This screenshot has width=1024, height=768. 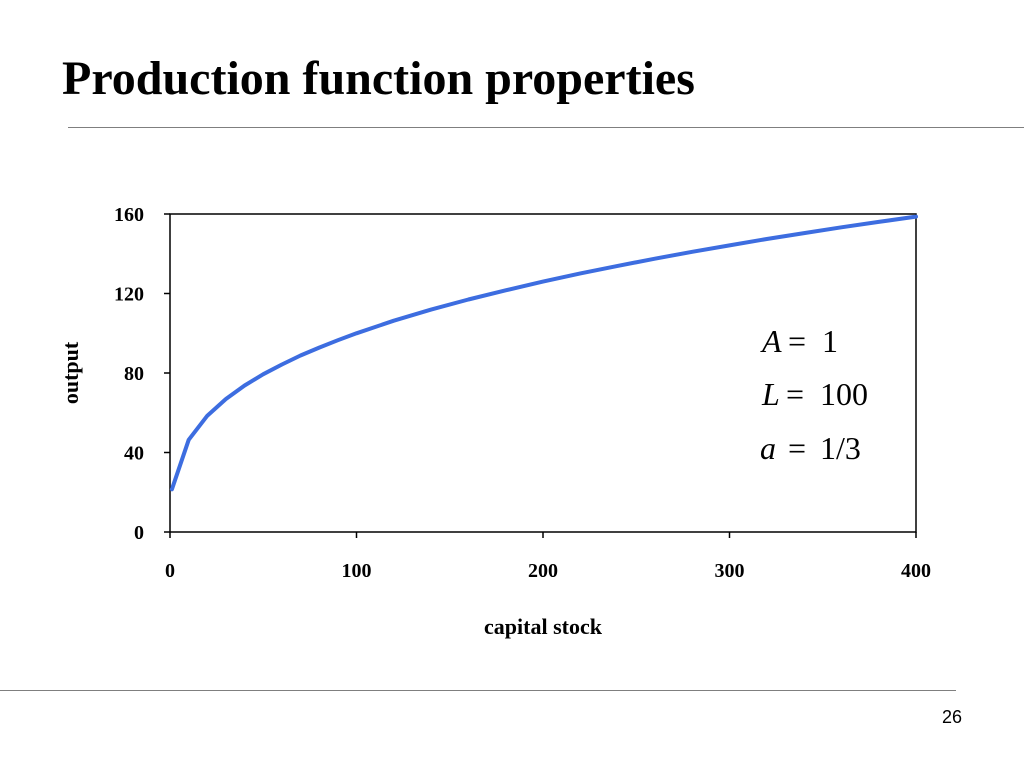 What do you see at coordinates (378, 78) in the screenshot?
I see `slide-title: Production function properties` at bounding box center [378, 78].